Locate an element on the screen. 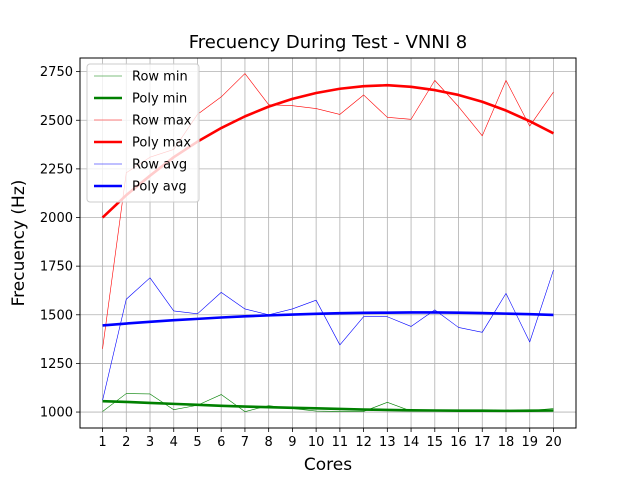 The width and height of the screenshot is (640, 480). x-tick-label: 3 is located at coordinates (150, 442).